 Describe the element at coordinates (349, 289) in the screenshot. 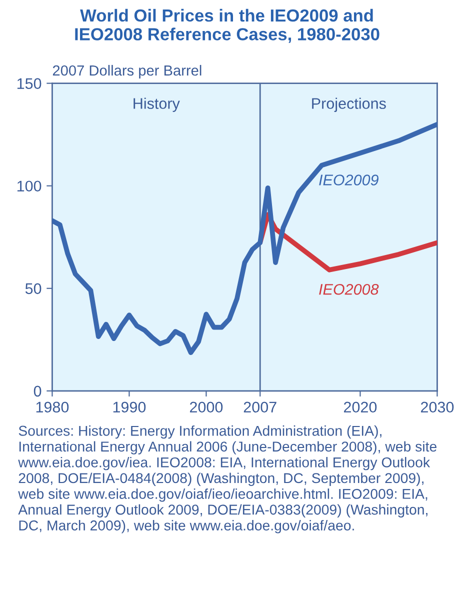

I see `series-label: IEO2008` at that location.